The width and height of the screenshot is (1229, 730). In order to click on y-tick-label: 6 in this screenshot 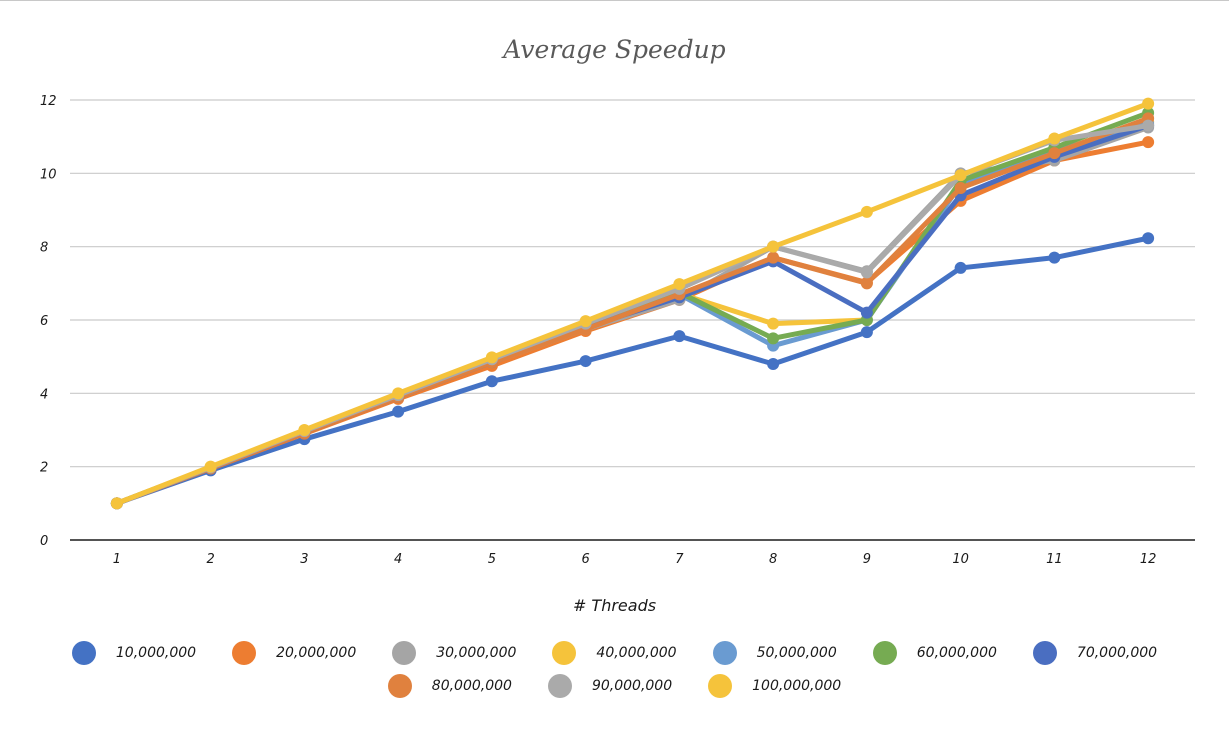, I will do `click(44, 321)`.